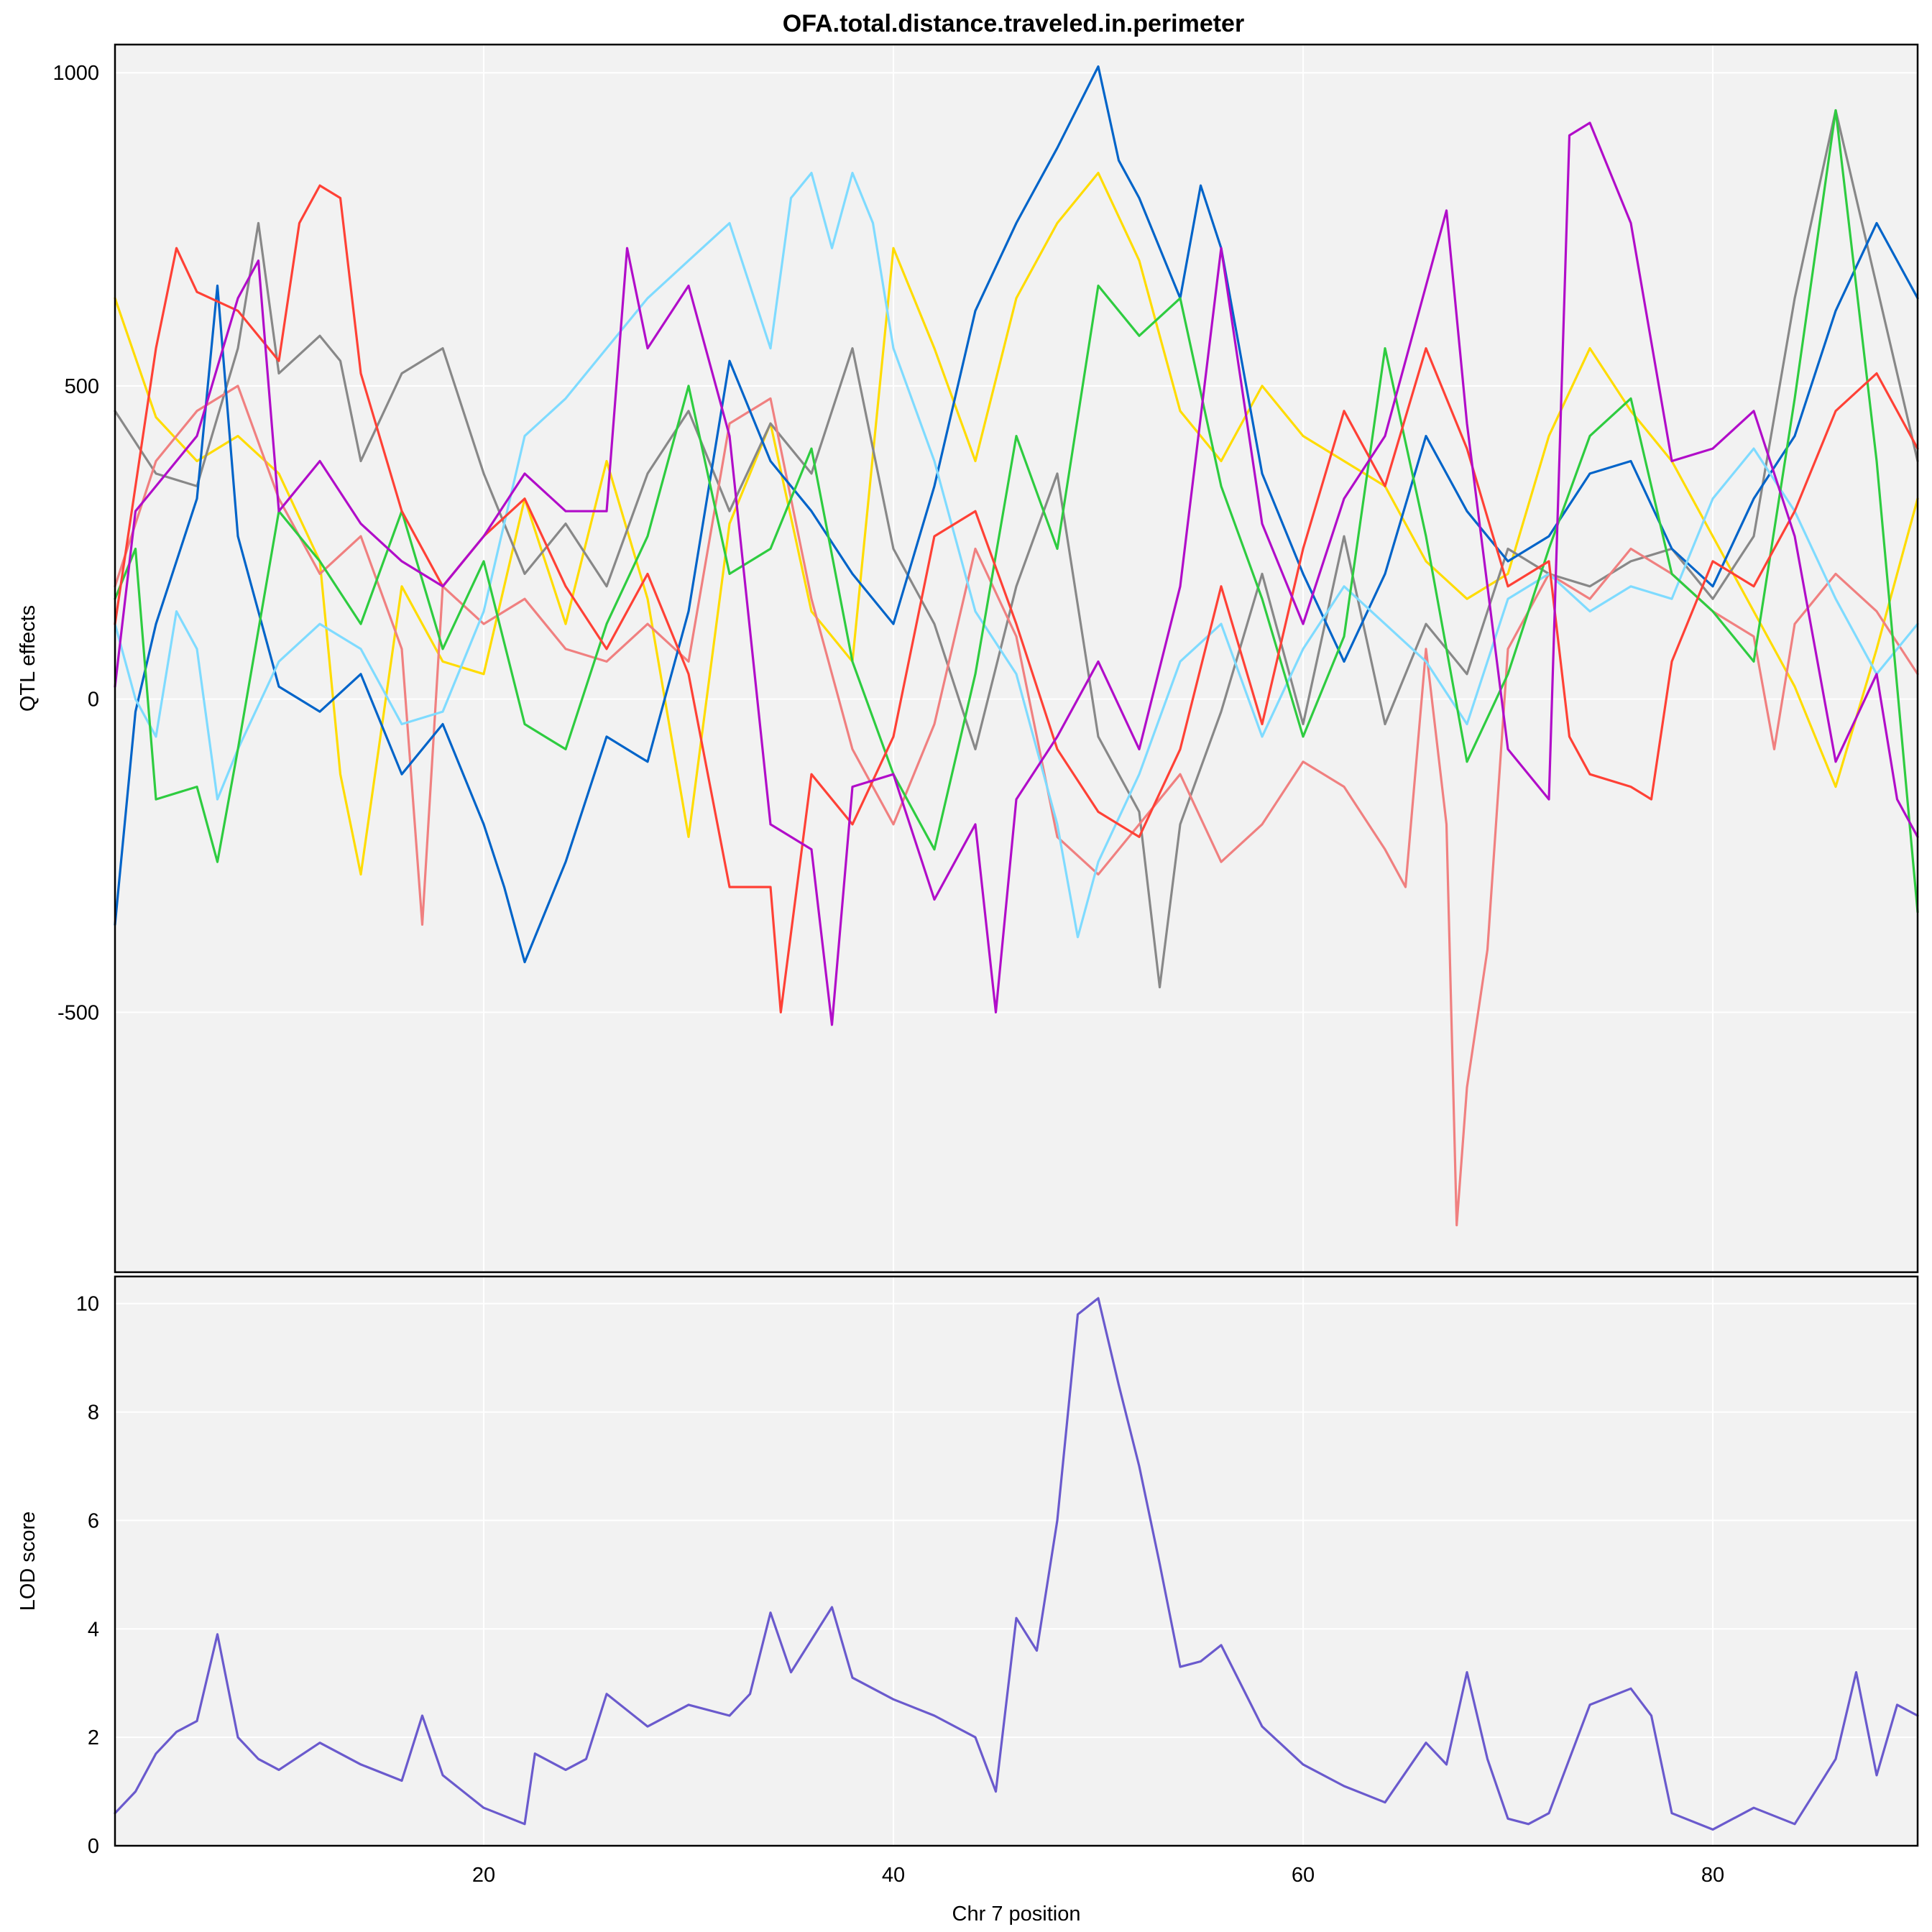  I want to click on qtl-effects-y-tick-label: -500, so click(78, 1012).